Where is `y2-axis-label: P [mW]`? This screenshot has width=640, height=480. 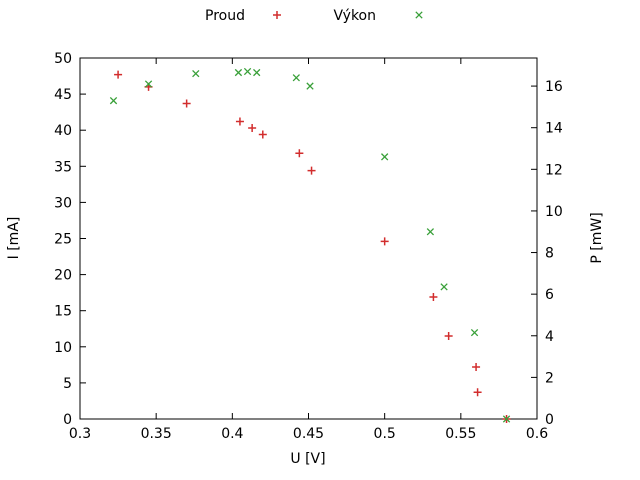 y2-axis-label: P [mW] is located at coordinates (597, 237).